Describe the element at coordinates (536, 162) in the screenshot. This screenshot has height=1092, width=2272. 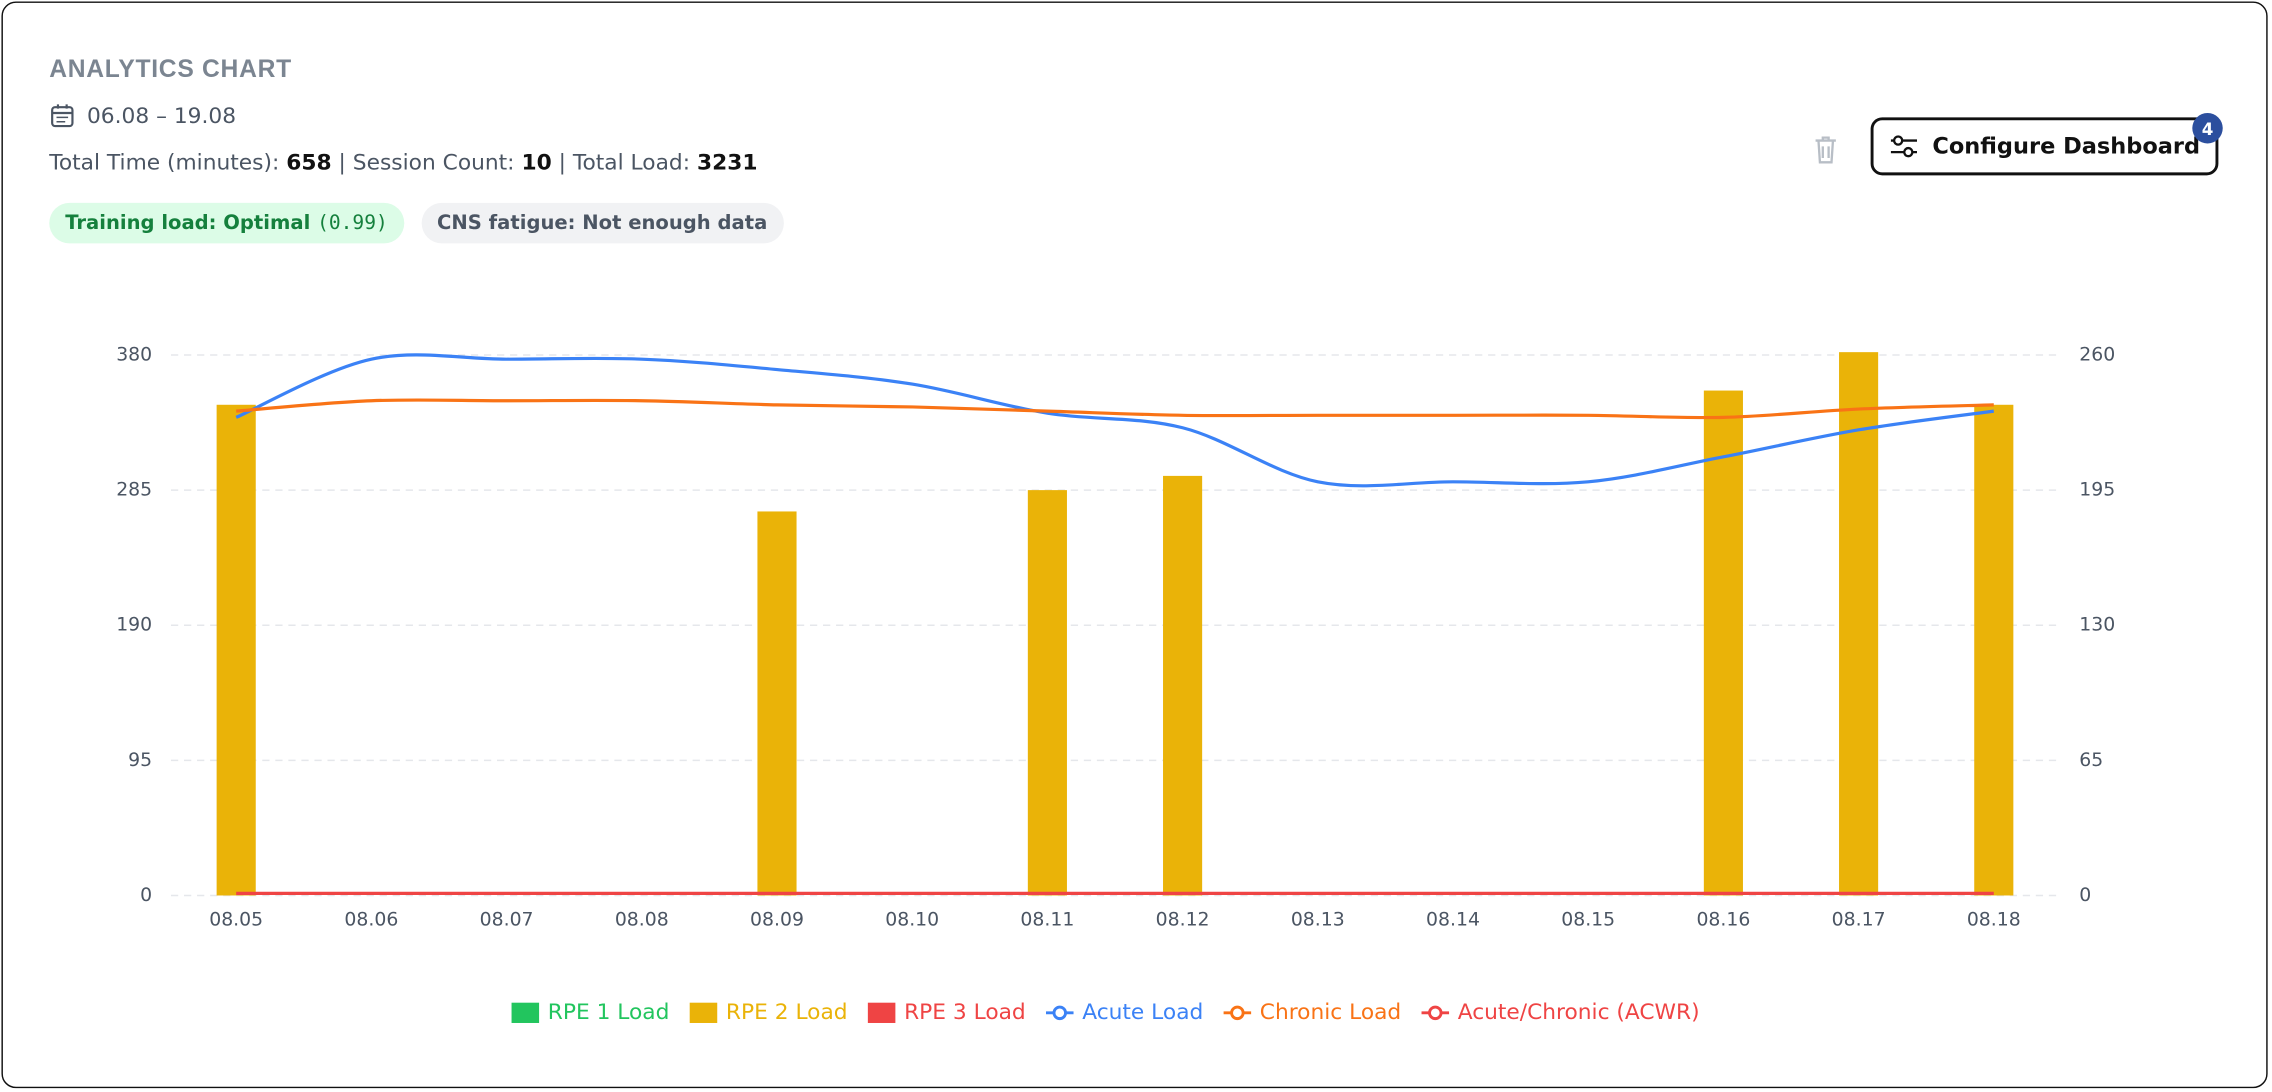
I see `stat-value: 10` at that location.